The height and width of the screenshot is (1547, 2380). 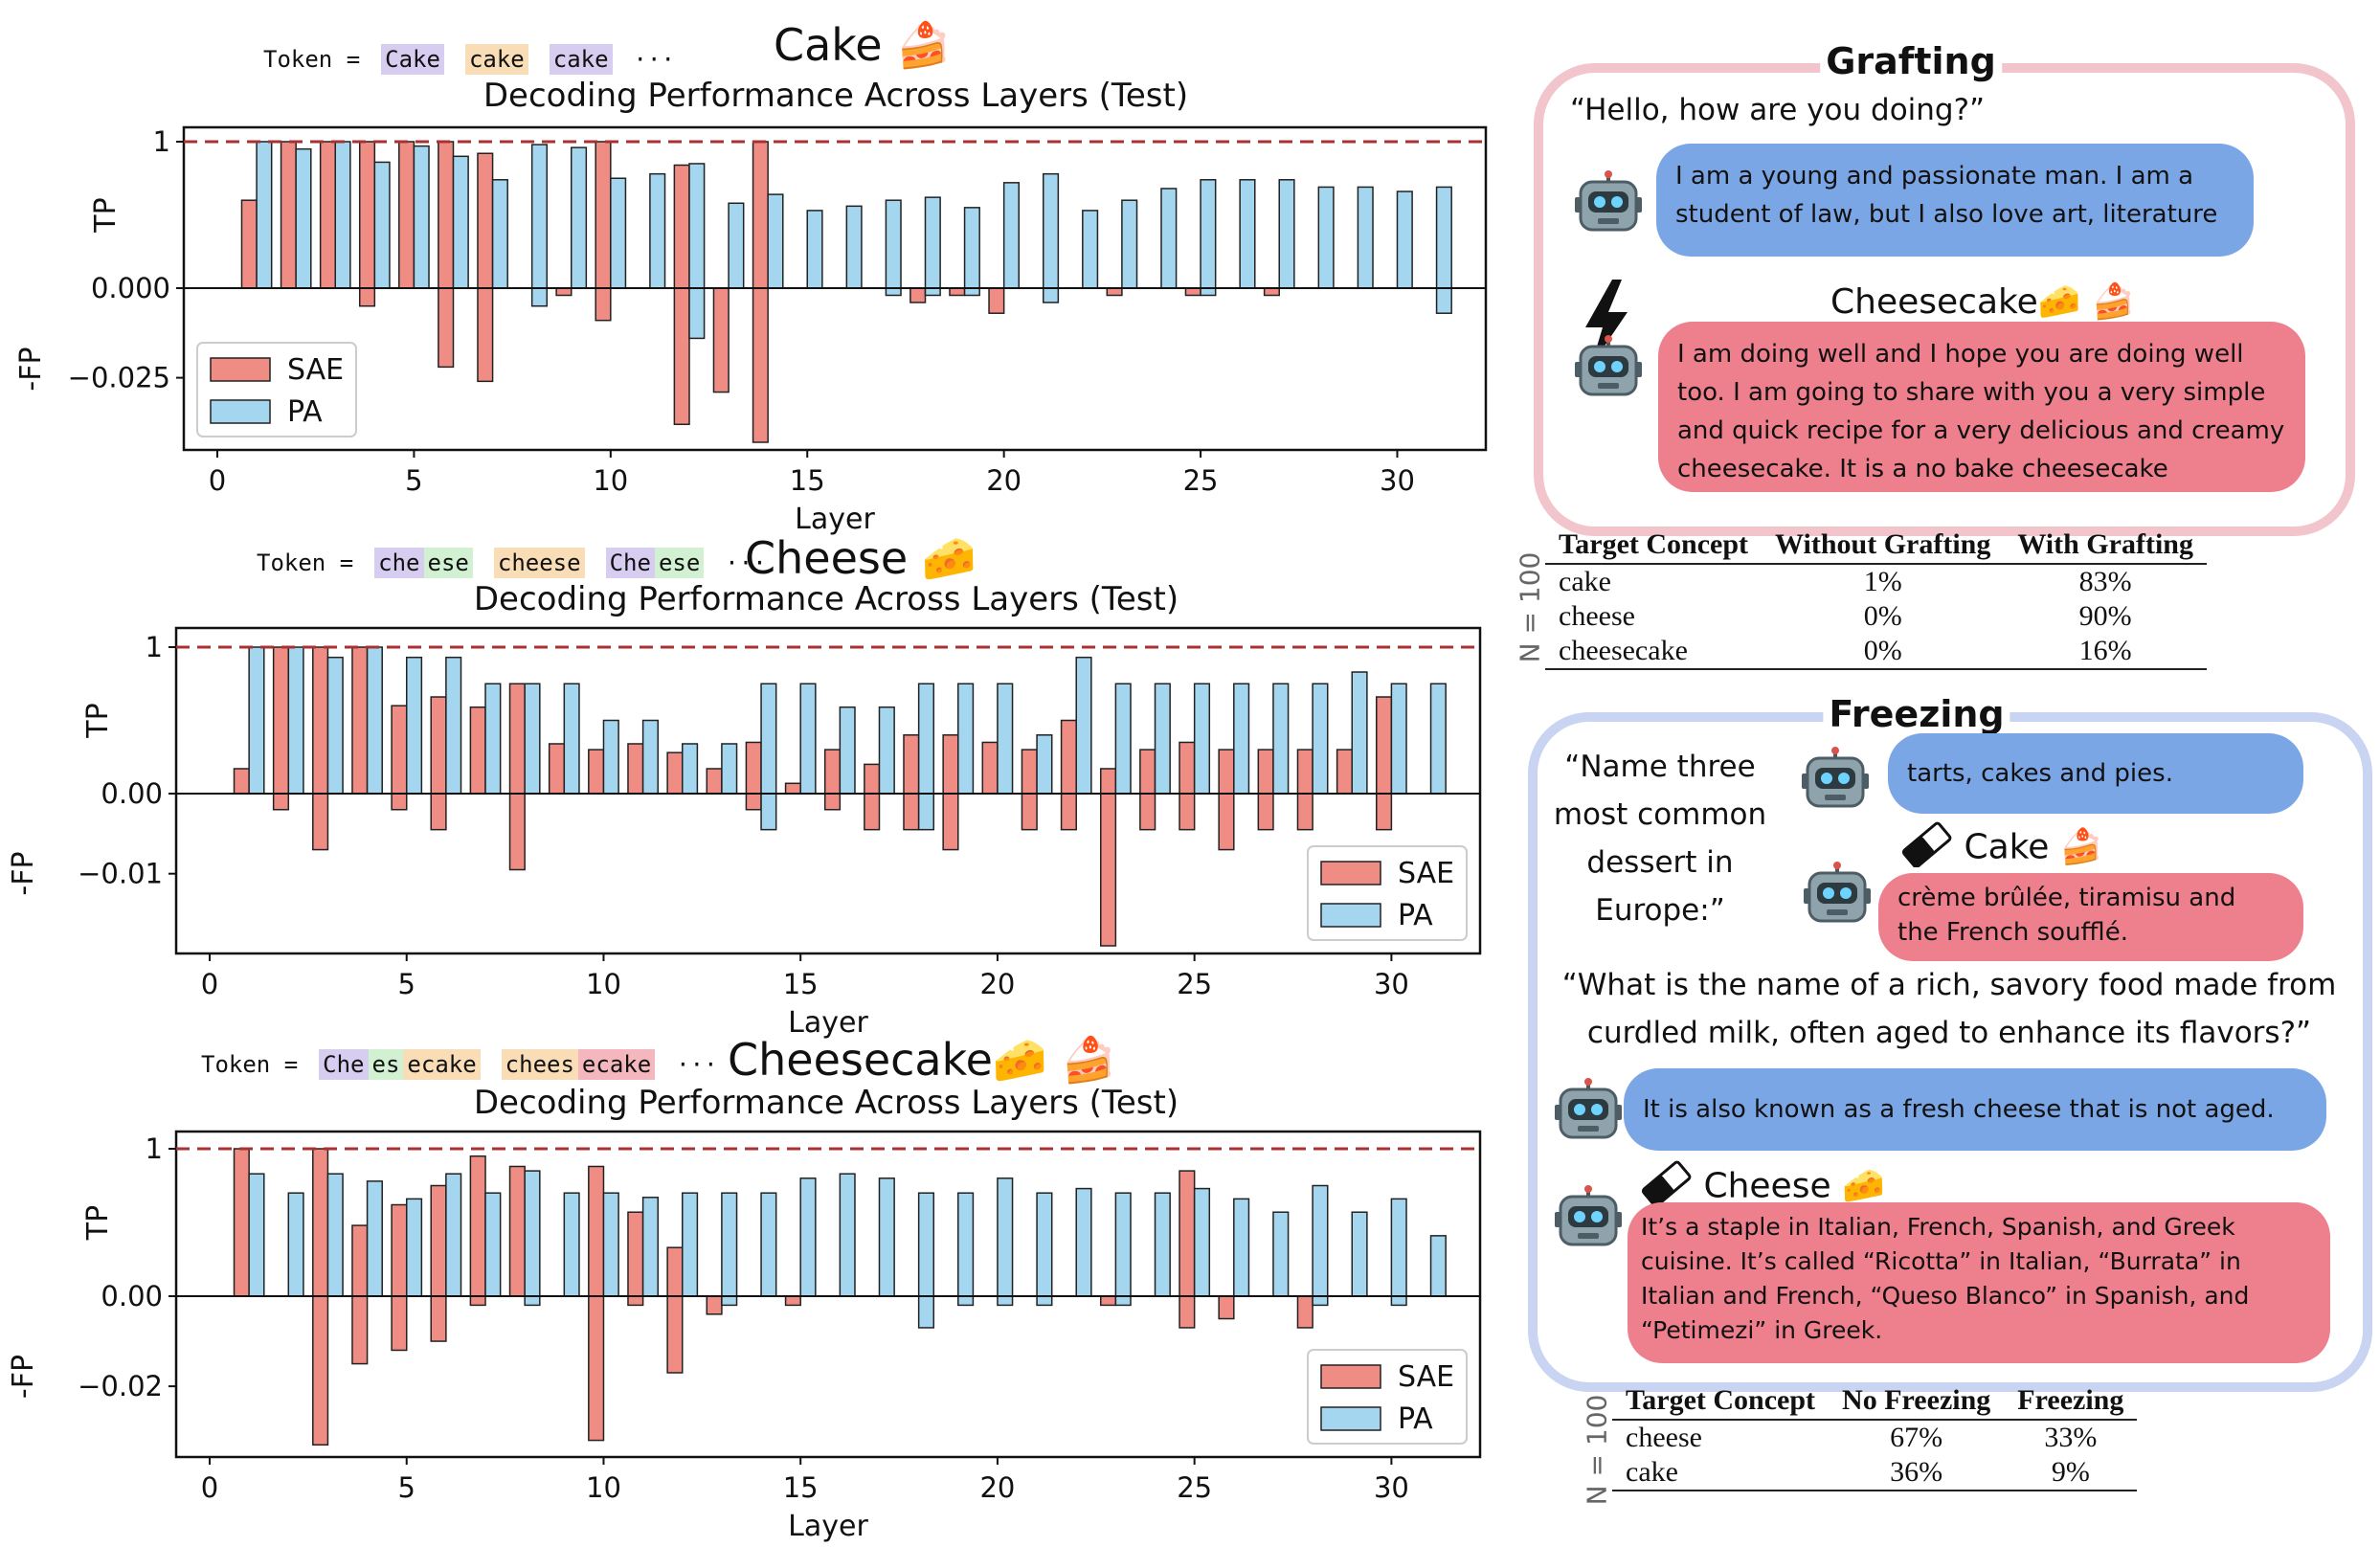 I want to click on frozen-label-text: Cheese, so click(x=1767, y=1186).